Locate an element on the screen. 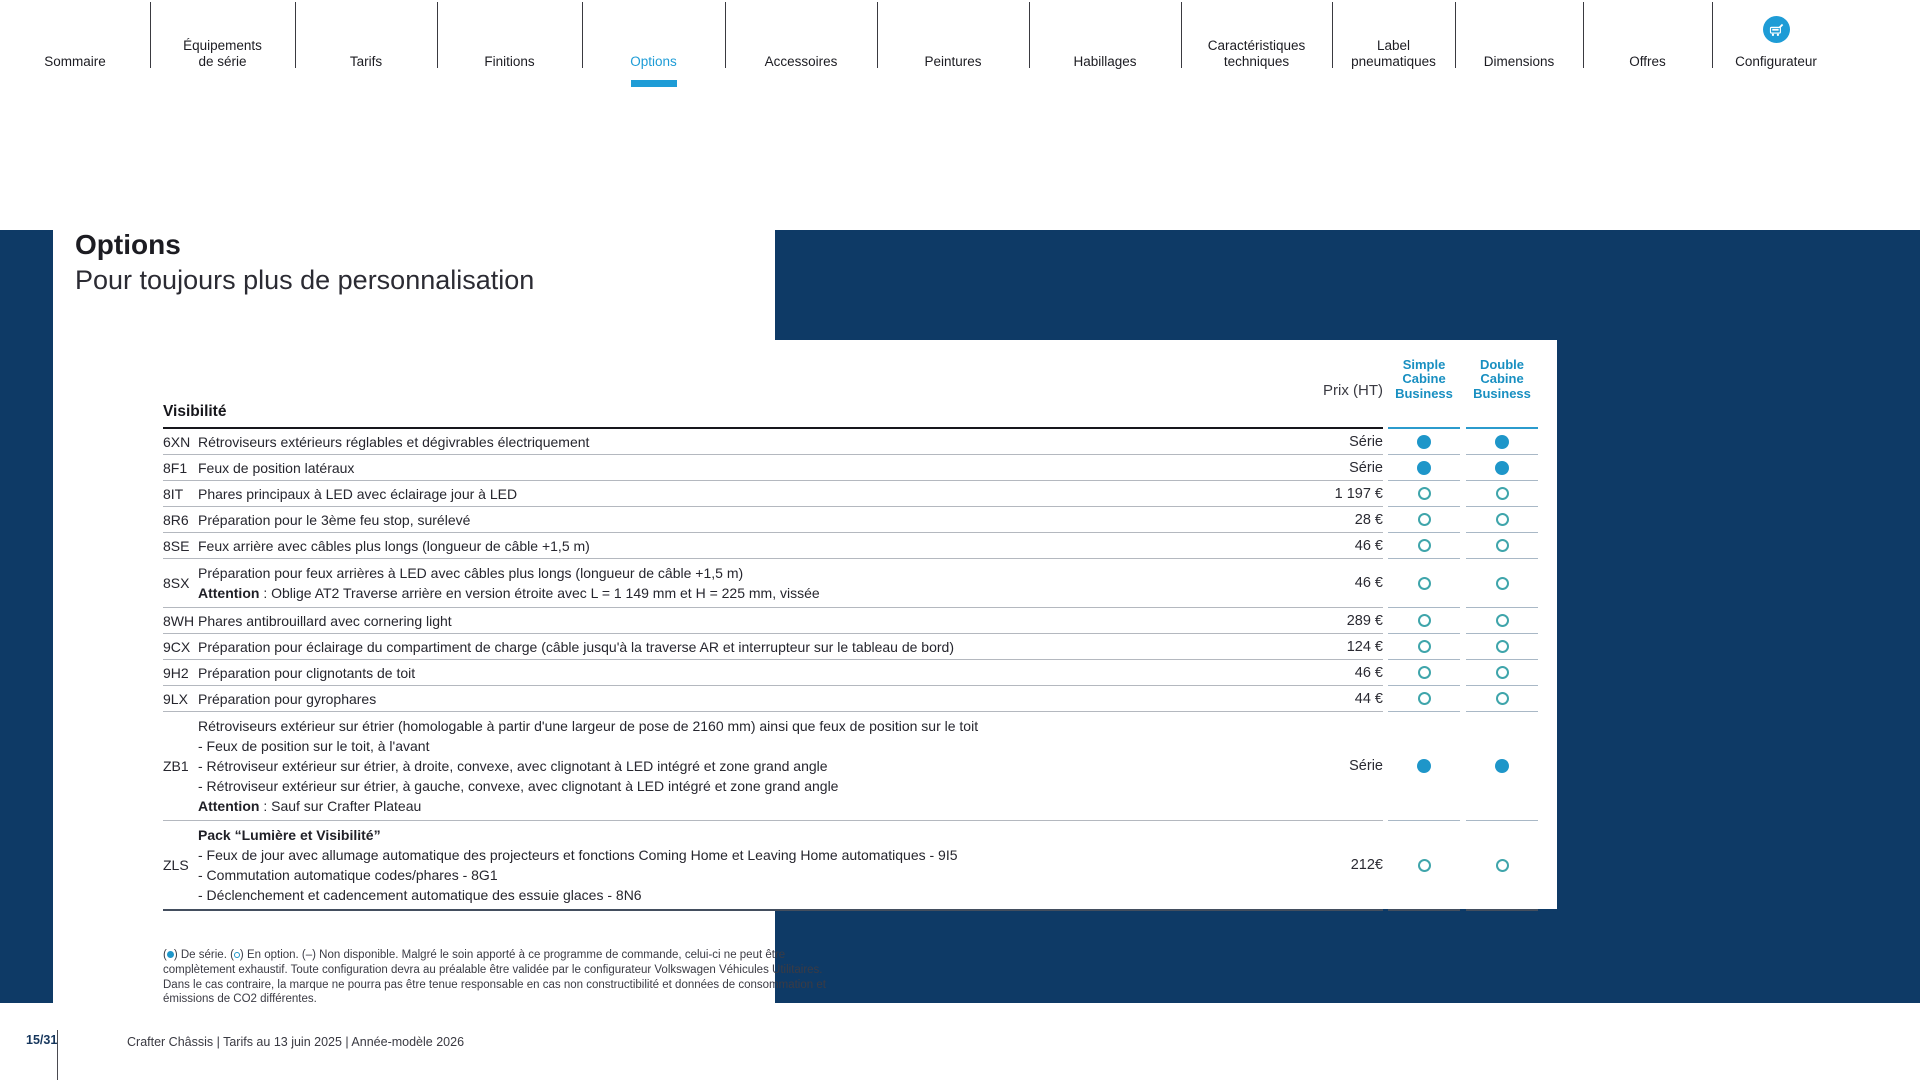  option-code: 8SX is located at coordinates (176, 583).